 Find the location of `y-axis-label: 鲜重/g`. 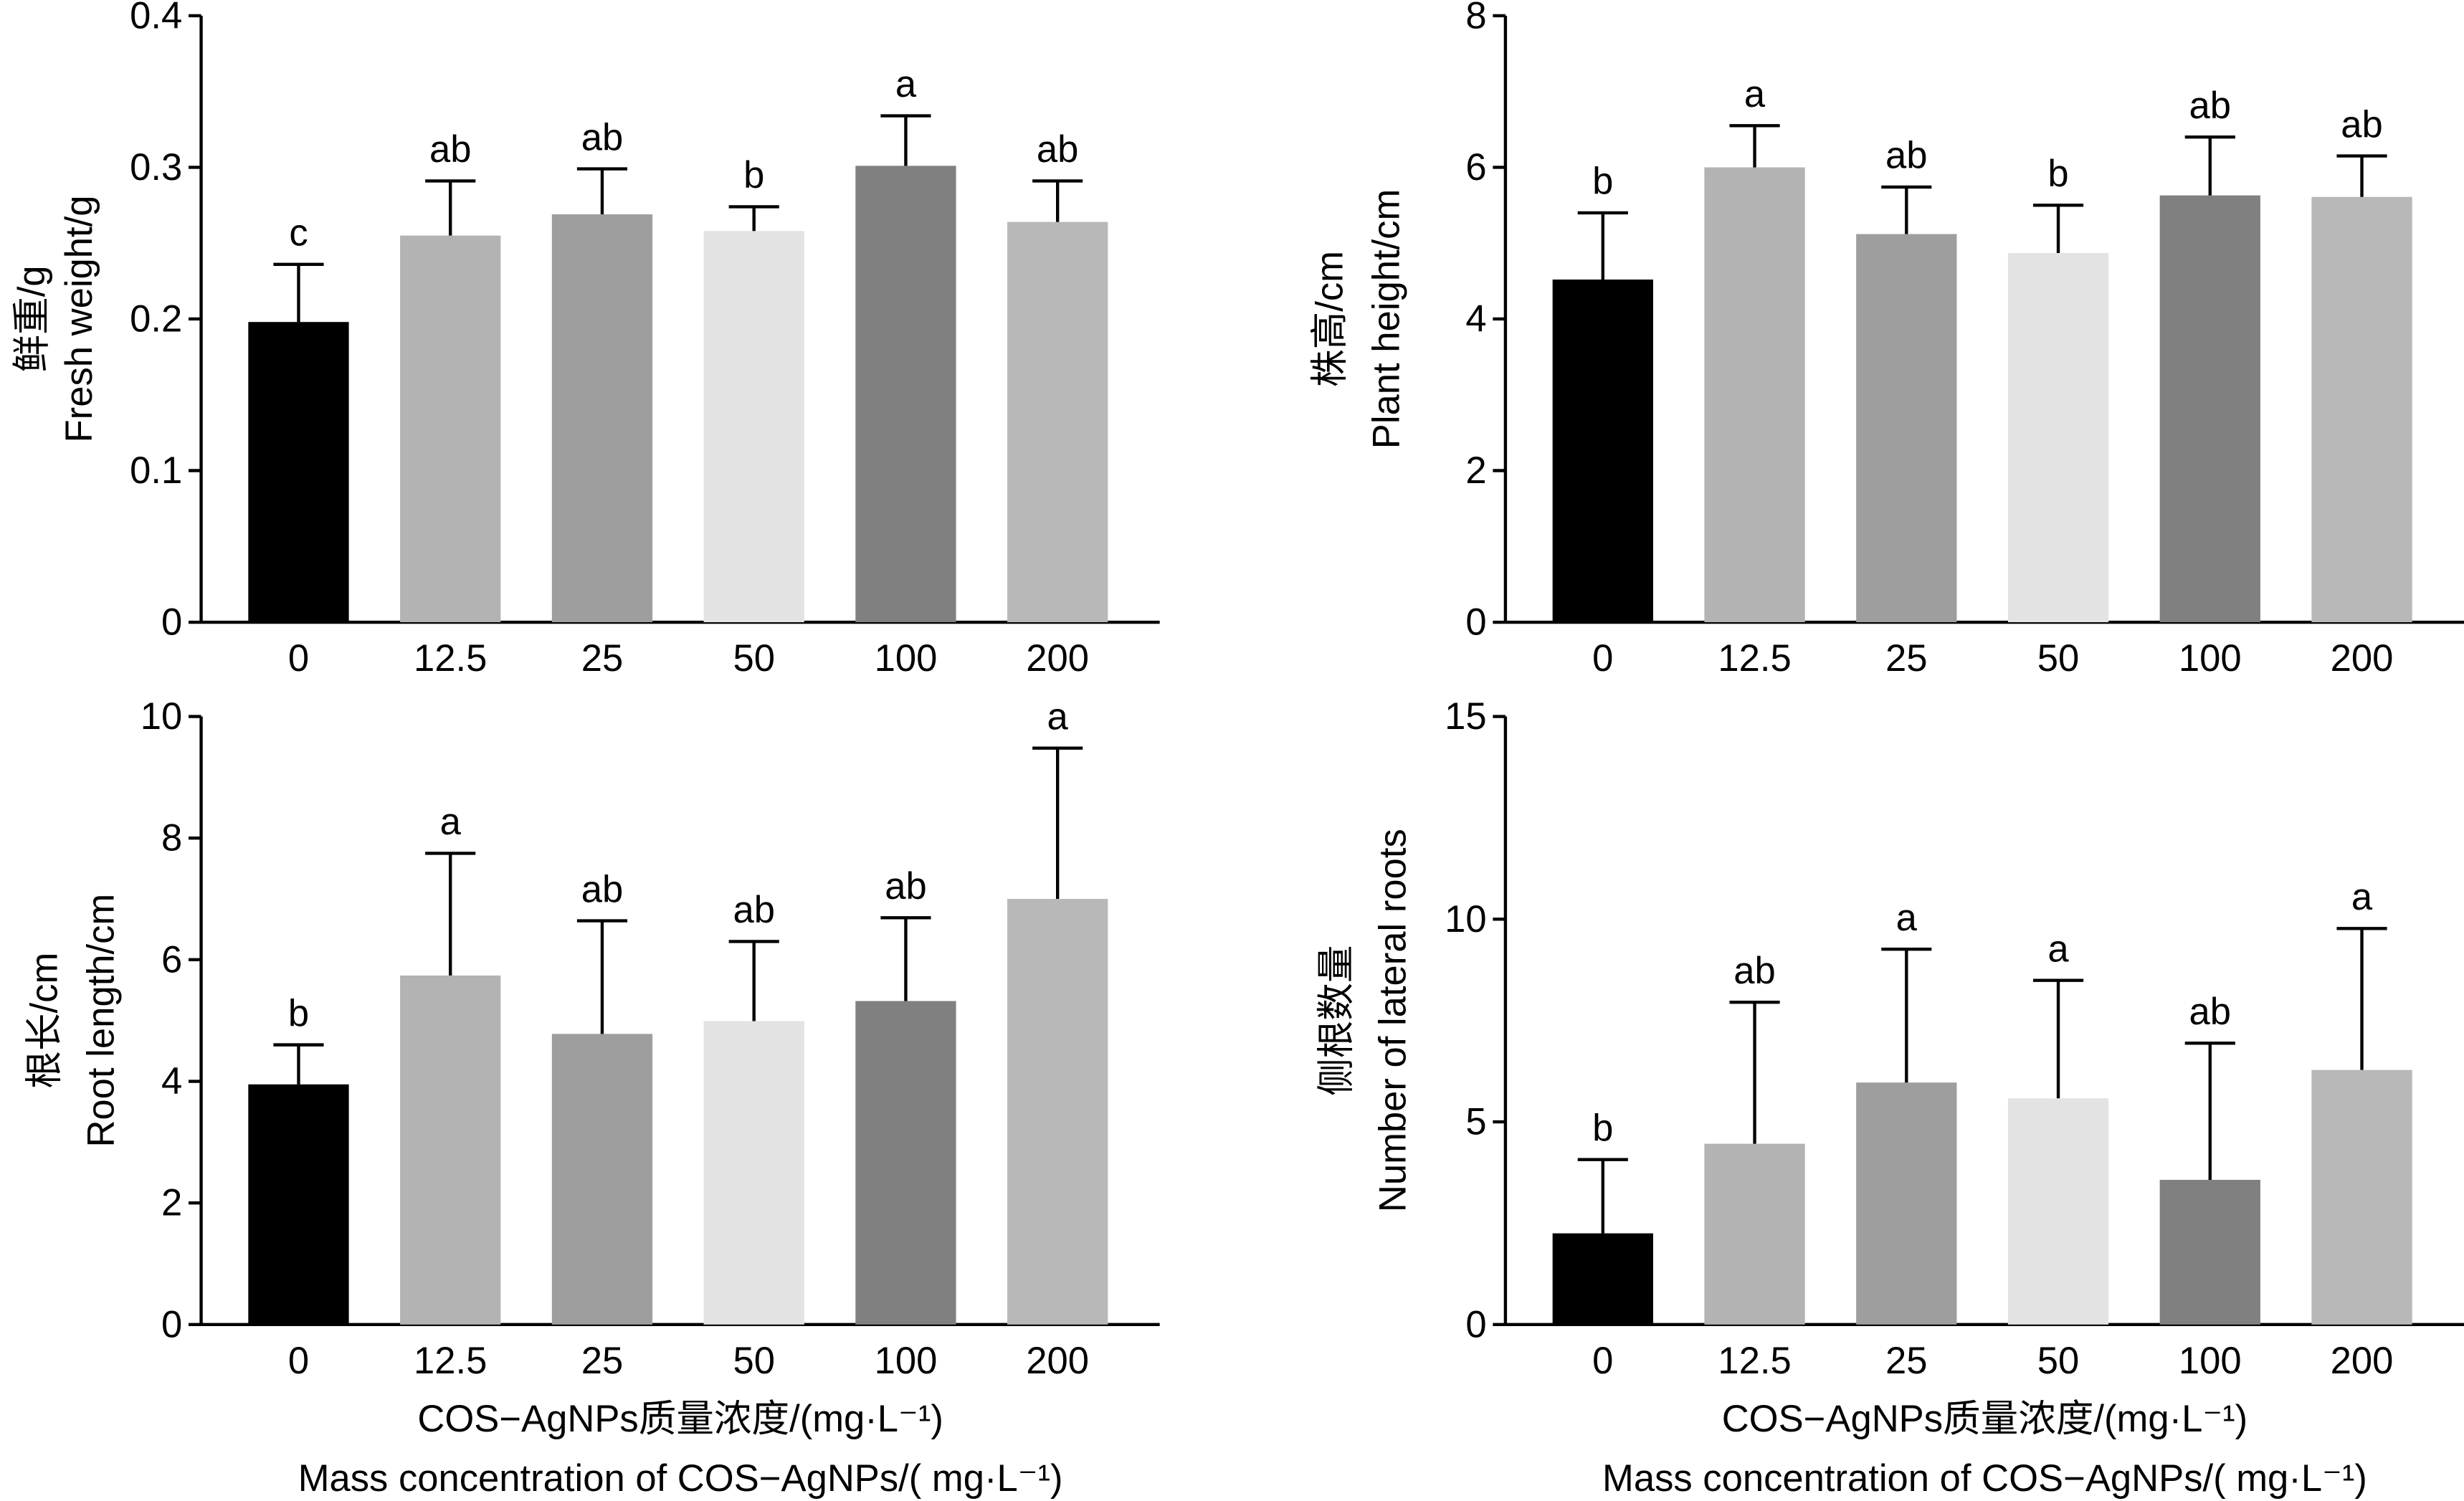

y-axis-label: 鲜重/g is located at coordinates (32, 318).